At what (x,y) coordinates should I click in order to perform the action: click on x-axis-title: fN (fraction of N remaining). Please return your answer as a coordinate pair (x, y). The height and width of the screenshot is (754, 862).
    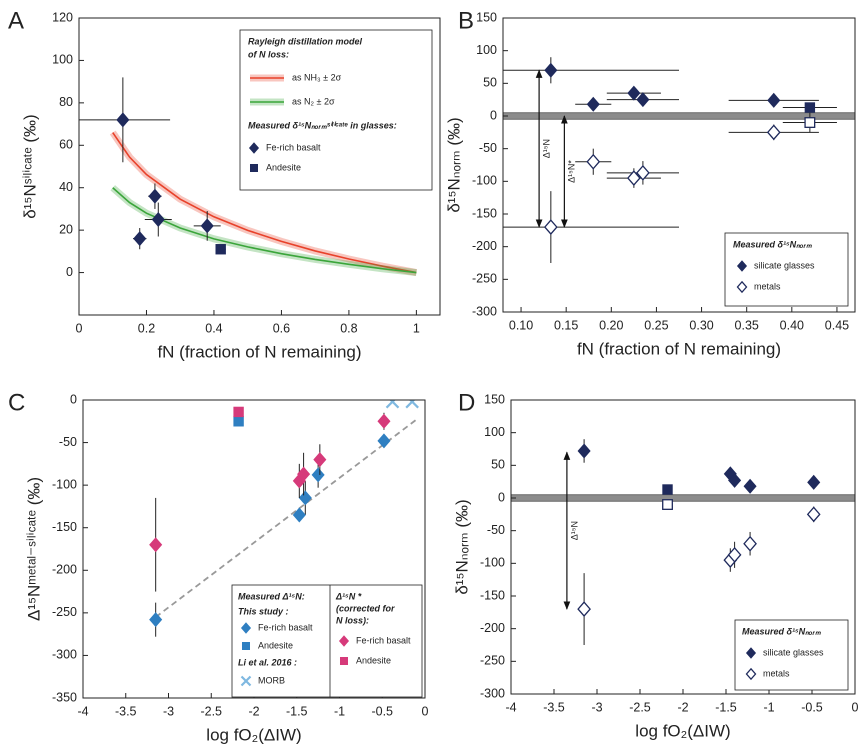
    Looking at the image, I should click on (259, 351).